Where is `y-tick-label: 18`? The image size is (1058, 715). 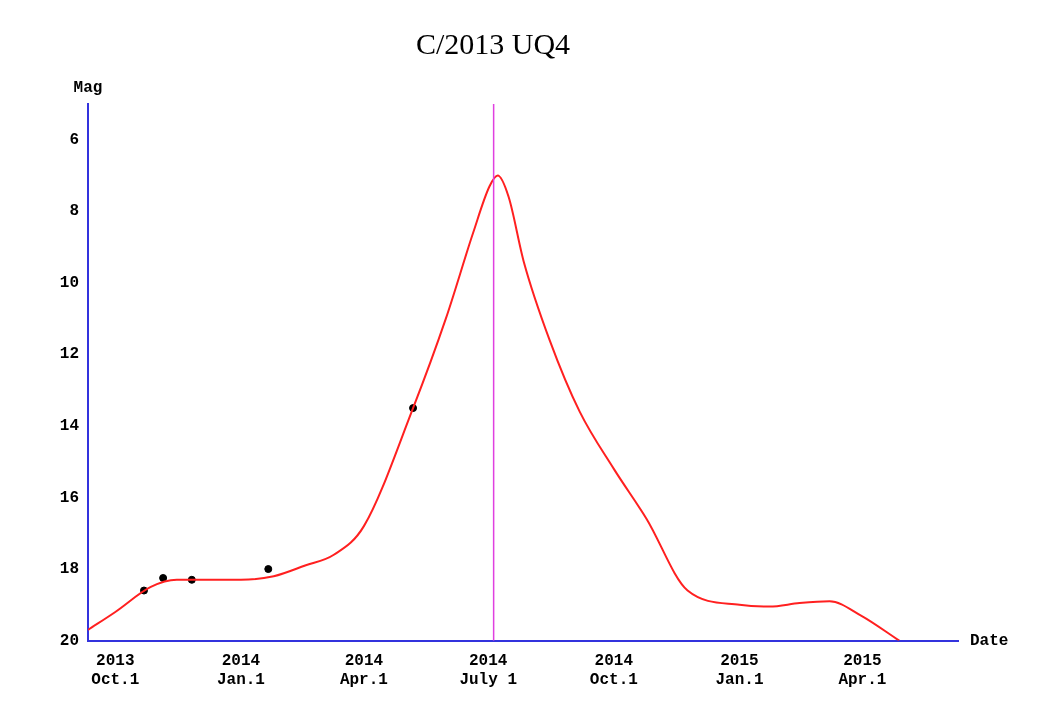
y-tick-label: 18 is located at coordinates (69, 569).